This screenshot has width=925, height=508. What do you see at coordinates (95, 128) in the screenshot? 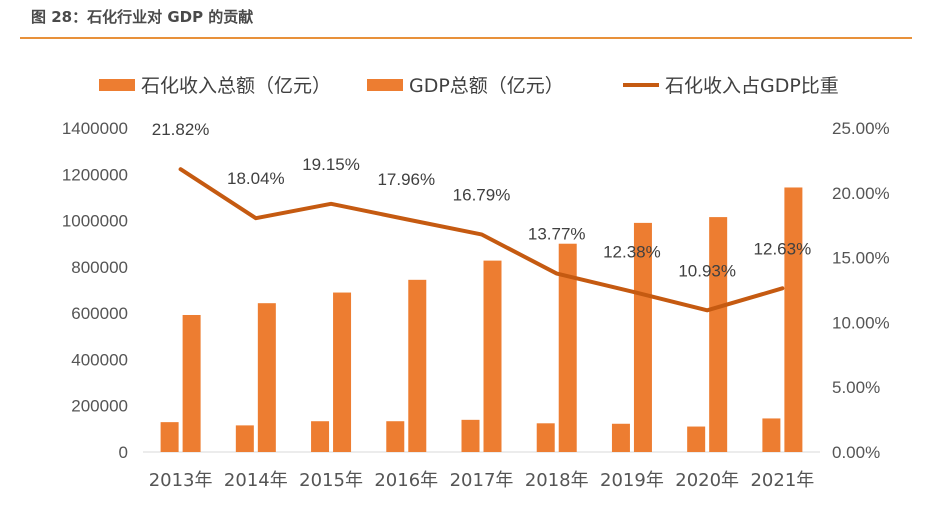
I see `left-tick-label: 1400000` at bounding box center [95, 128].